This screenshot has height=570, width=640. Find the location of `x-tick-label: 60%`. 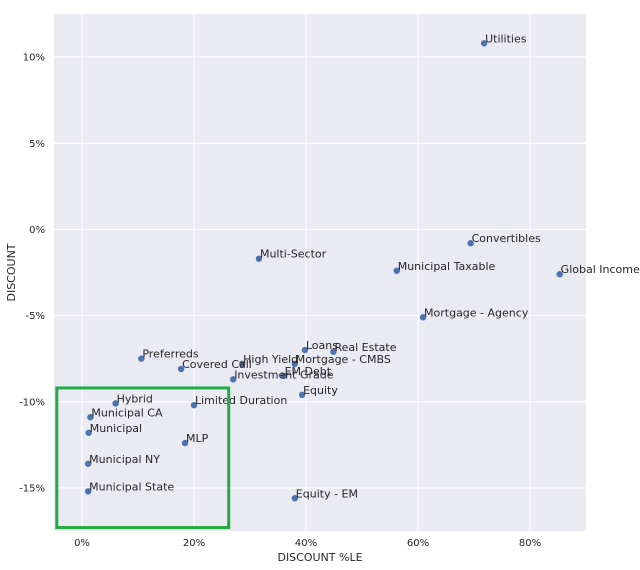

x-tick-label: 60% is located at coordinates (418, 543).